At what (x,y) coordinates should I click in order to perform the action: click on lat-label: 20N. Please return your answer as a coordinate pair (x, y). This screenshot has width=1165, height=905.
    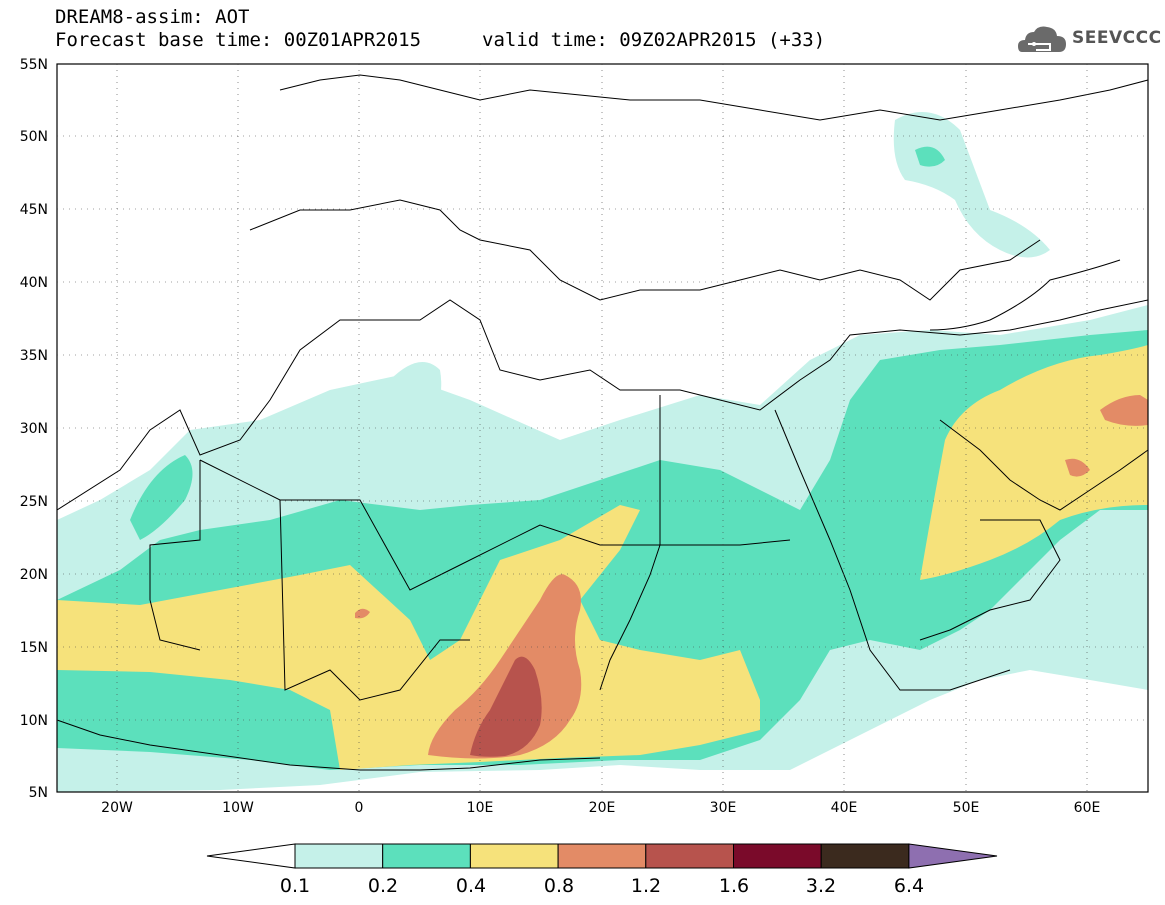
    Looking at the image, I should click on (34, 575).